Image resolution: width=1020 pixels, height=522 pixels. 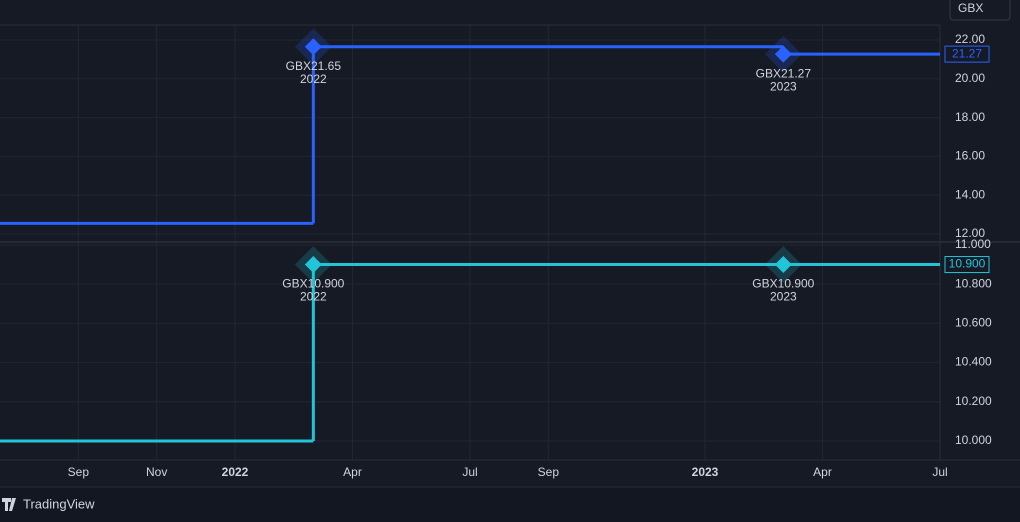 I want to click on currency-button-frame, so click(x=980, y=10).